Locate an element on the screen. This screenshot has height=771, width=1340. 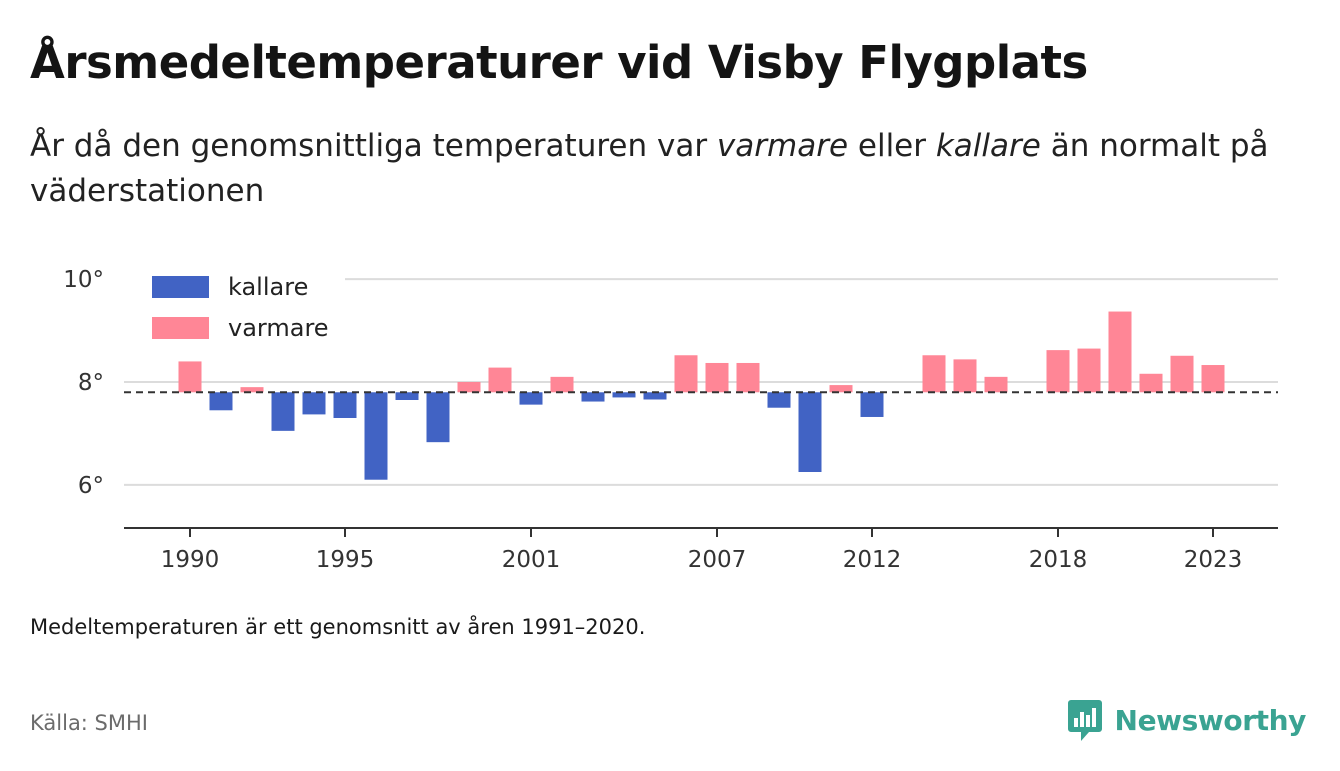
bar-2015 is located at coordinates (965, 376).